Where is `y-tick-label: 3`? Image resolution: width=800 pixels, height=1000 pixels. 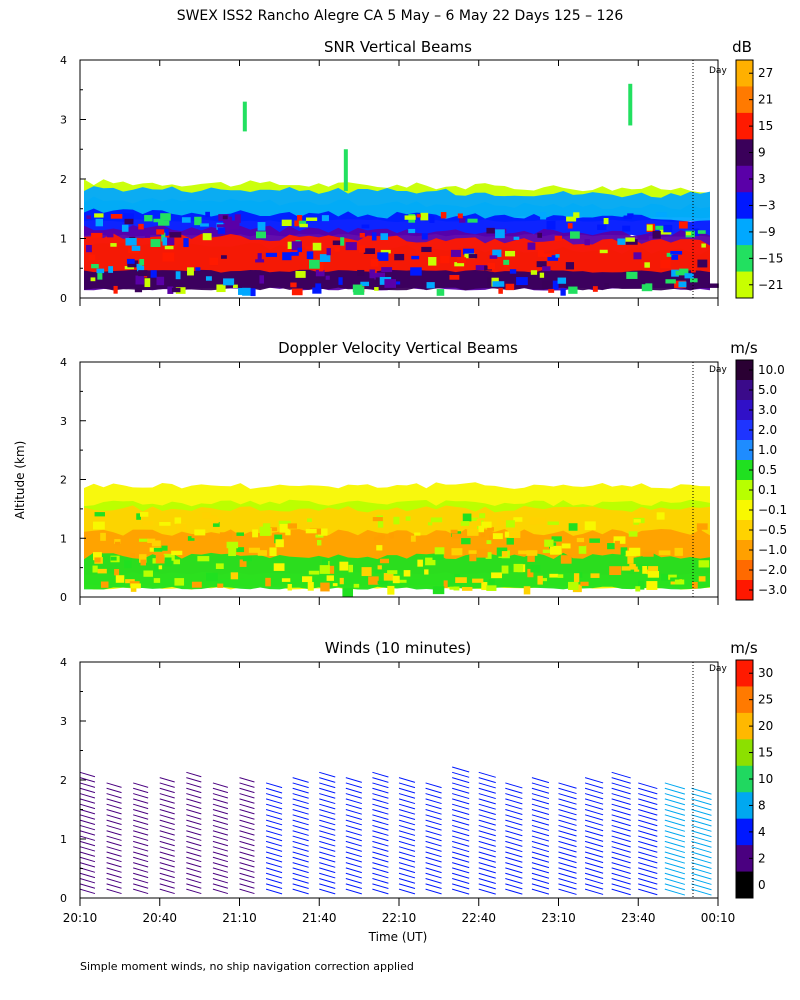
y-tick-label: 3 is located at coordinates (63, 421).